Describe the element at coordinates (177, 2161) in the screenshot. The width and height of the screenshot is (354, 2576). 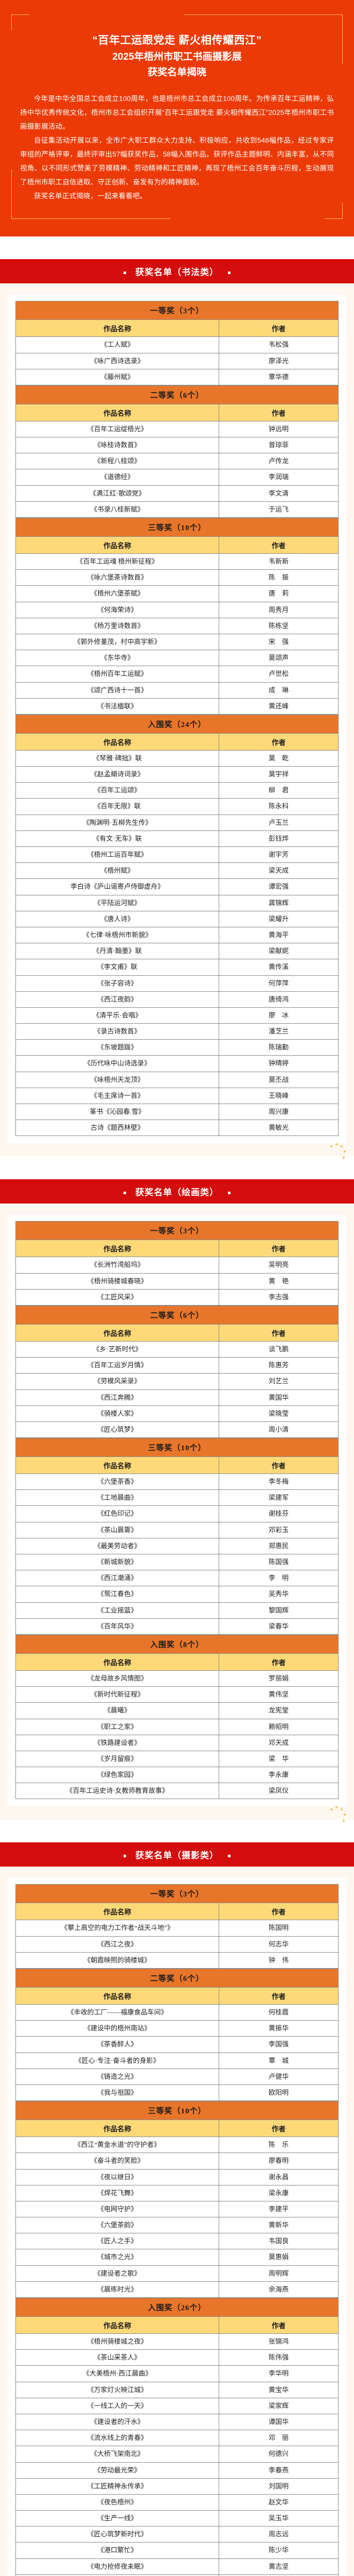
I see `table-row: 《奋斗者的笑脸》 廖春明` at that location.